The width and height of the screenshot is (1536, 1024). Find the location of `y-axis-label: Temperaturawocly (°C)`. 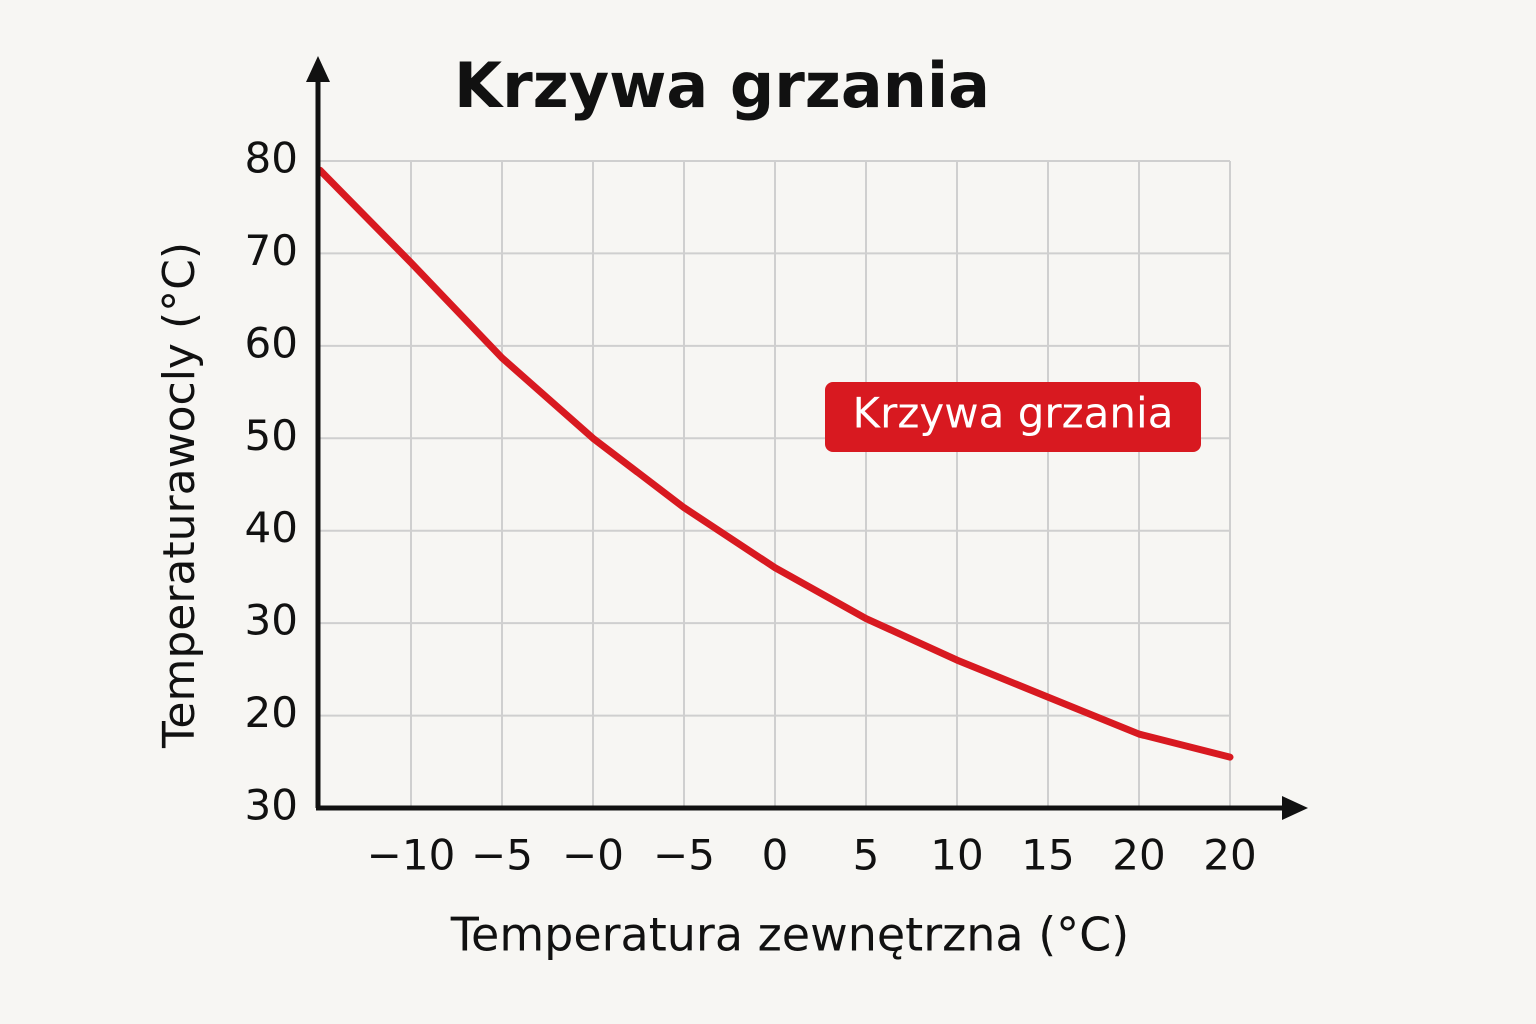

y-axis-label: Temperaturawocly (°C) is located at coordinates (179, 495).